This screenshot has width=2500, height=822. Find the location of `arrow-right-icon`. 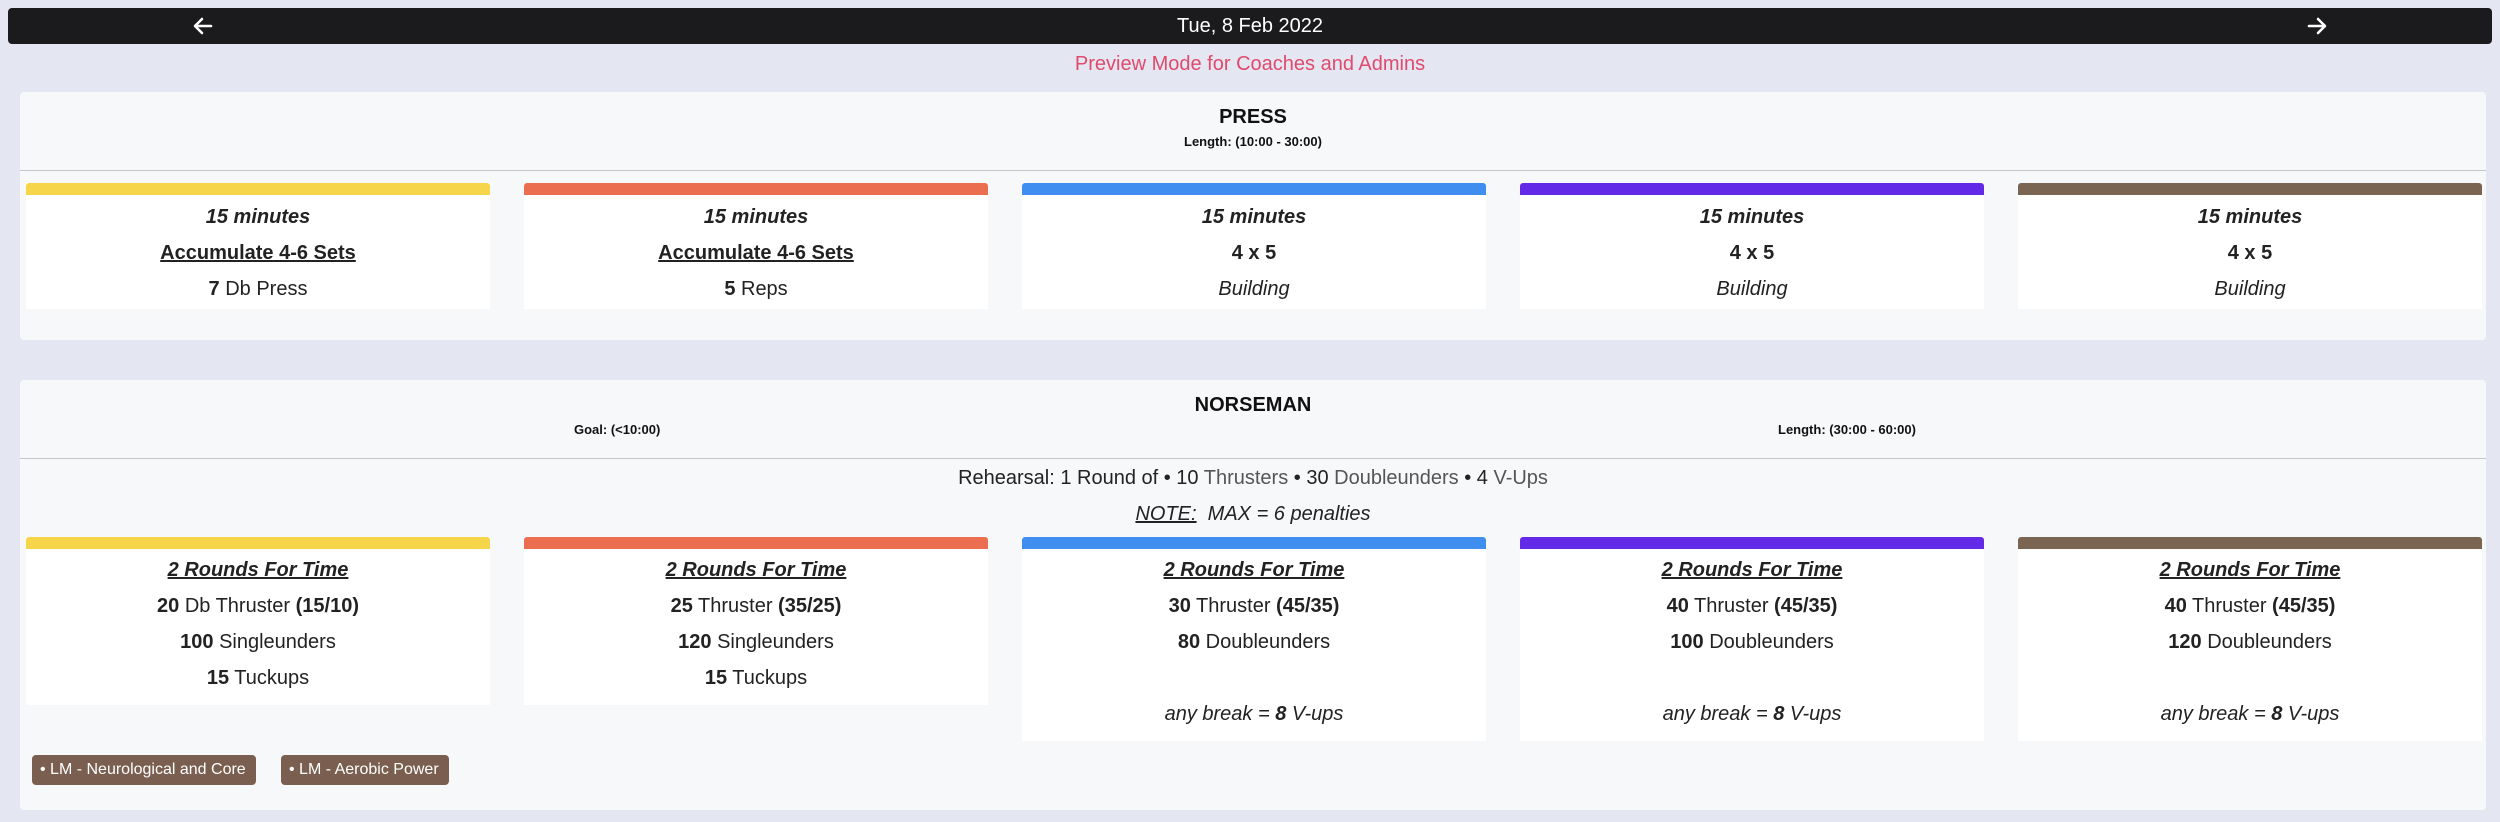

arrow-right-icon is located at coordinates (2317, 26).